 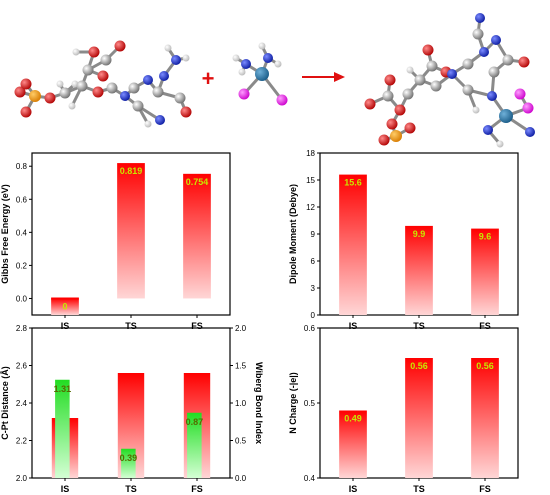 What do you see at coordinates (22, 328) in the screenshot?
I see `y-tick-label: 2.8` at bounding box center [22, 328].